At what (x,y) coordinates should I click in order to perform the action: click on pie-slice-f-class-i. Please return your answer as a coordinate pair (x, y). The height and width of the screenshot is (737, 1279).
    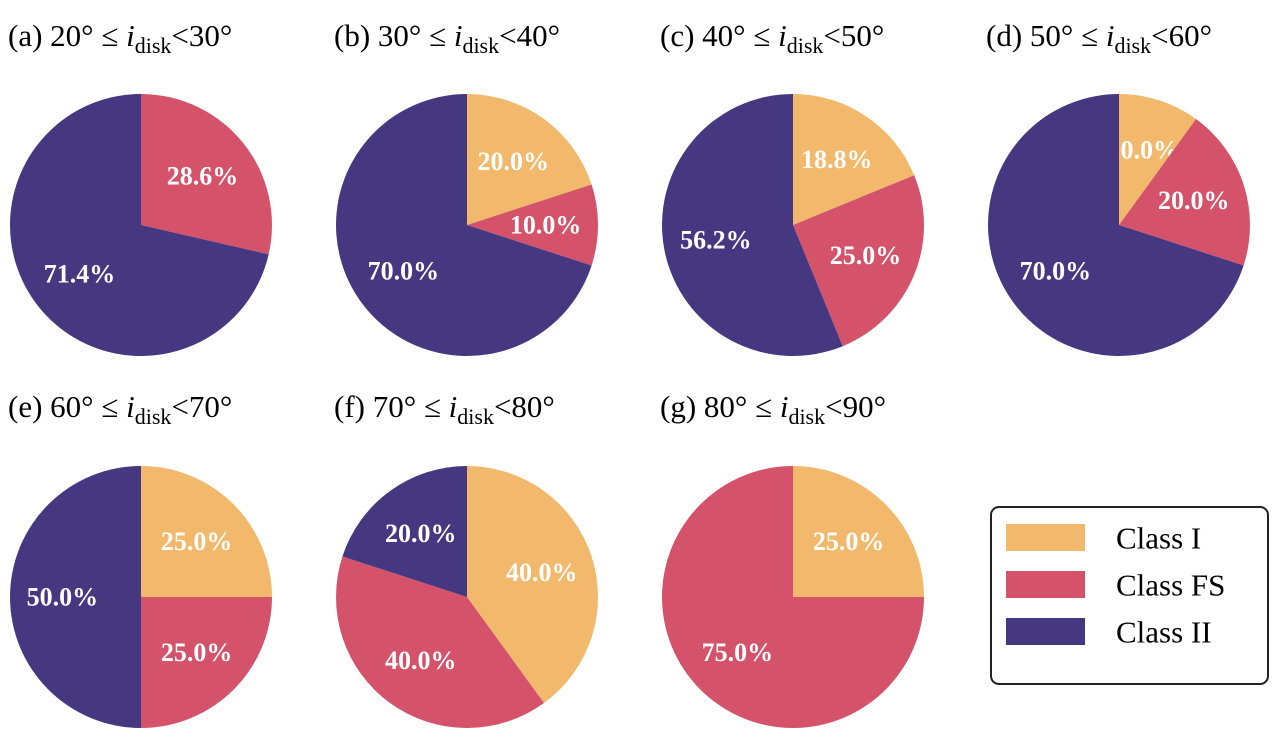
    Looking at the image, I should click on (532, 584).